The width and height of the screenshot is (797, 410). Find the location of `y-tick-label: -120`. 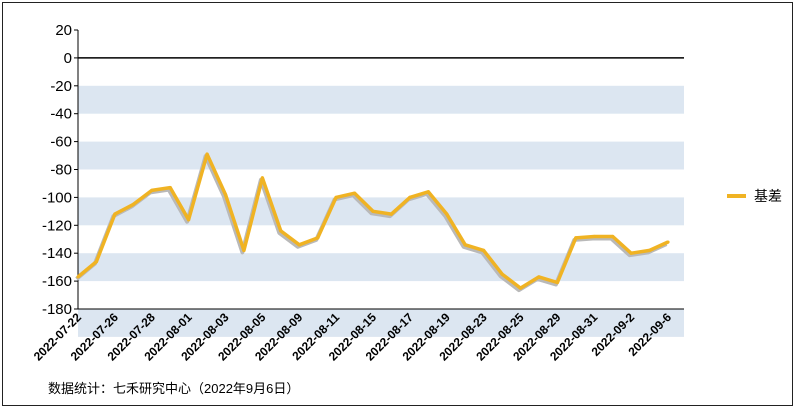

y-tick-label: -120 is located at coordinates (57, 225).